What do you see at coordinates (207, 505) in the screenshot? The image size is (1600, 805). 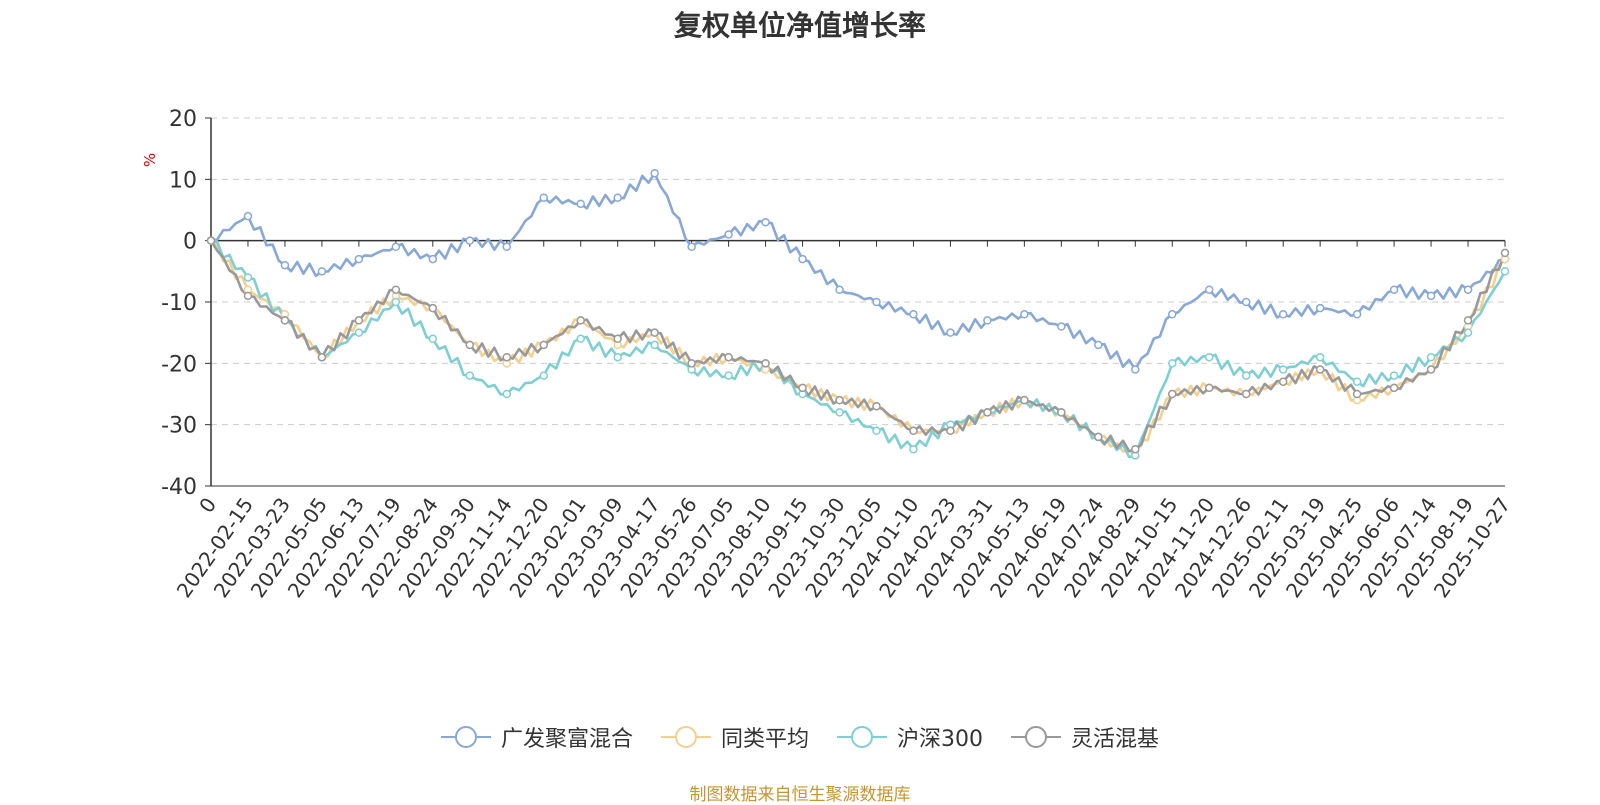 I see `x-tick-label: 0` at bounding box center [207, 505].